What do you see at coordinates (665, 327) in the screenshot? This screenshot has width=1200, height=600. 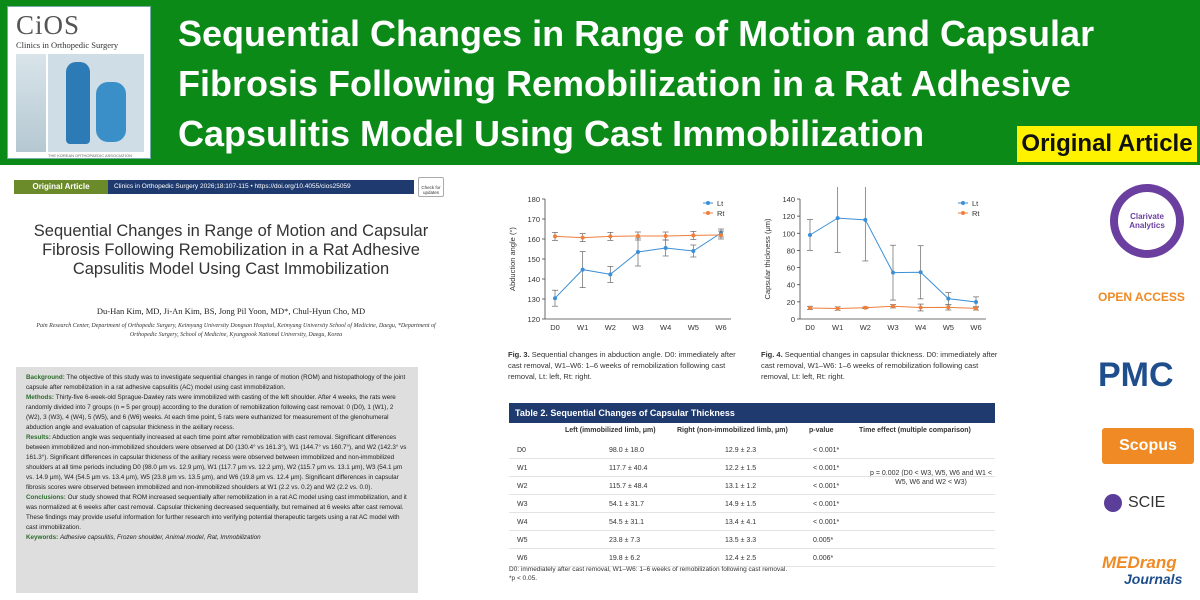 I see `x-tick-label: W4` at bounding box center [665, 327].